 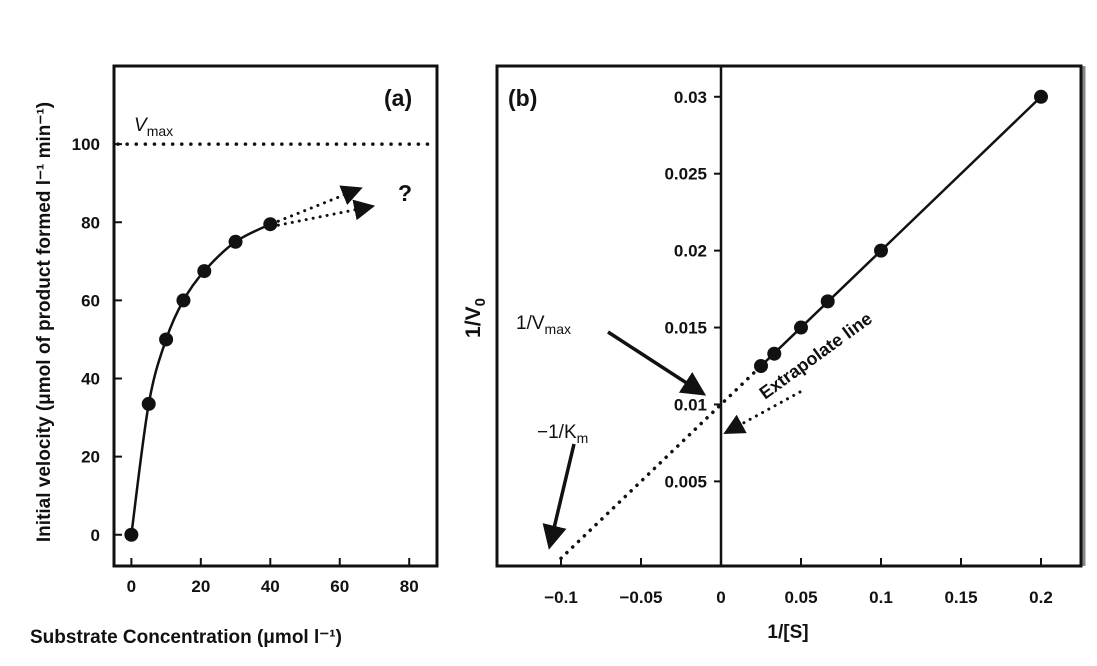 What do you see at coordinates (640, 597) in the screenshot?
I see `panel-b-x-tick-label: −0.05` at bounding box center [640, 597].